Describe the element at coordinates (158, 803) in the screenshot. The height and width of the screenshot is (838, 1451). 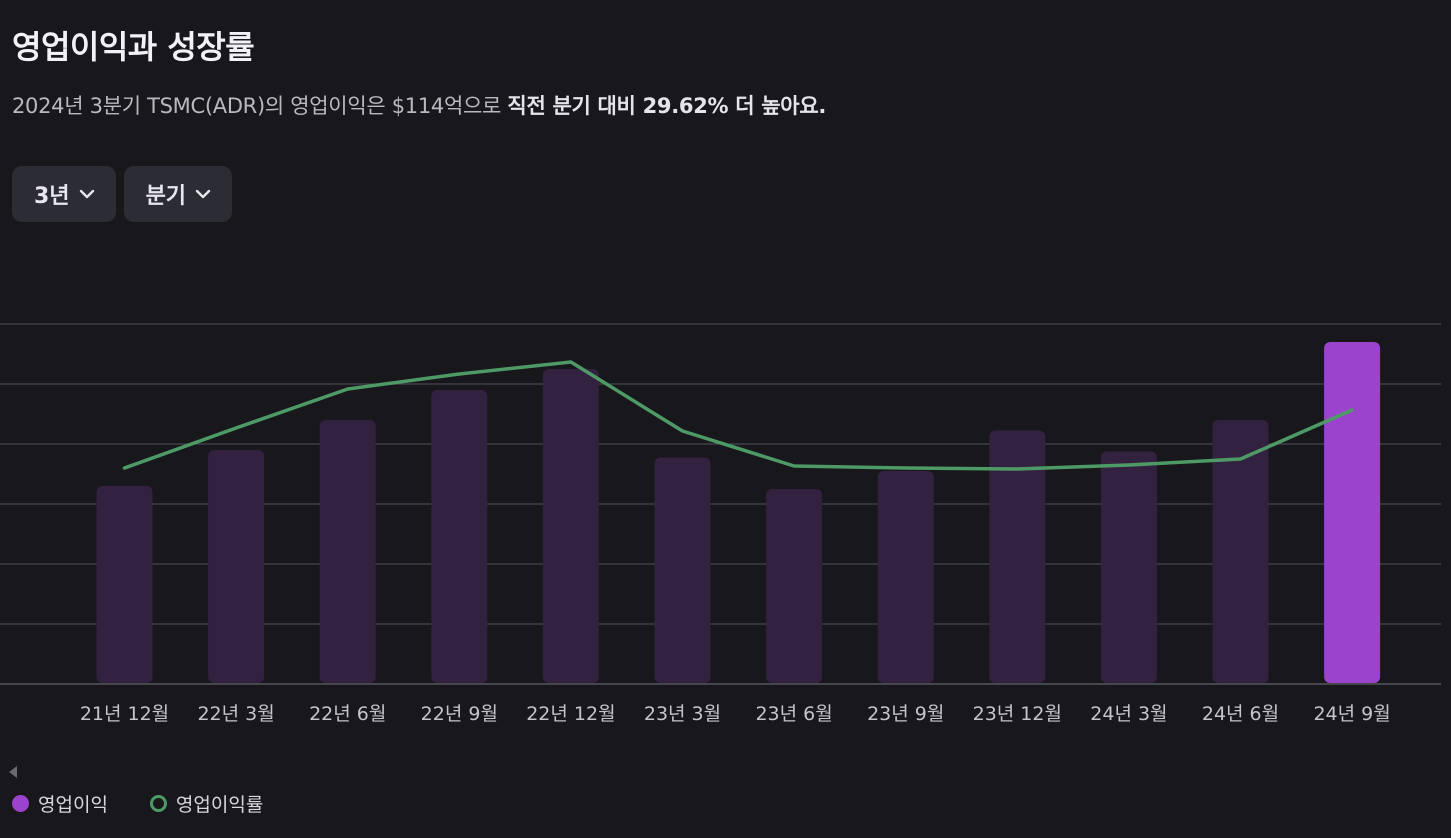
I see `legend-line-swatch` at that location.